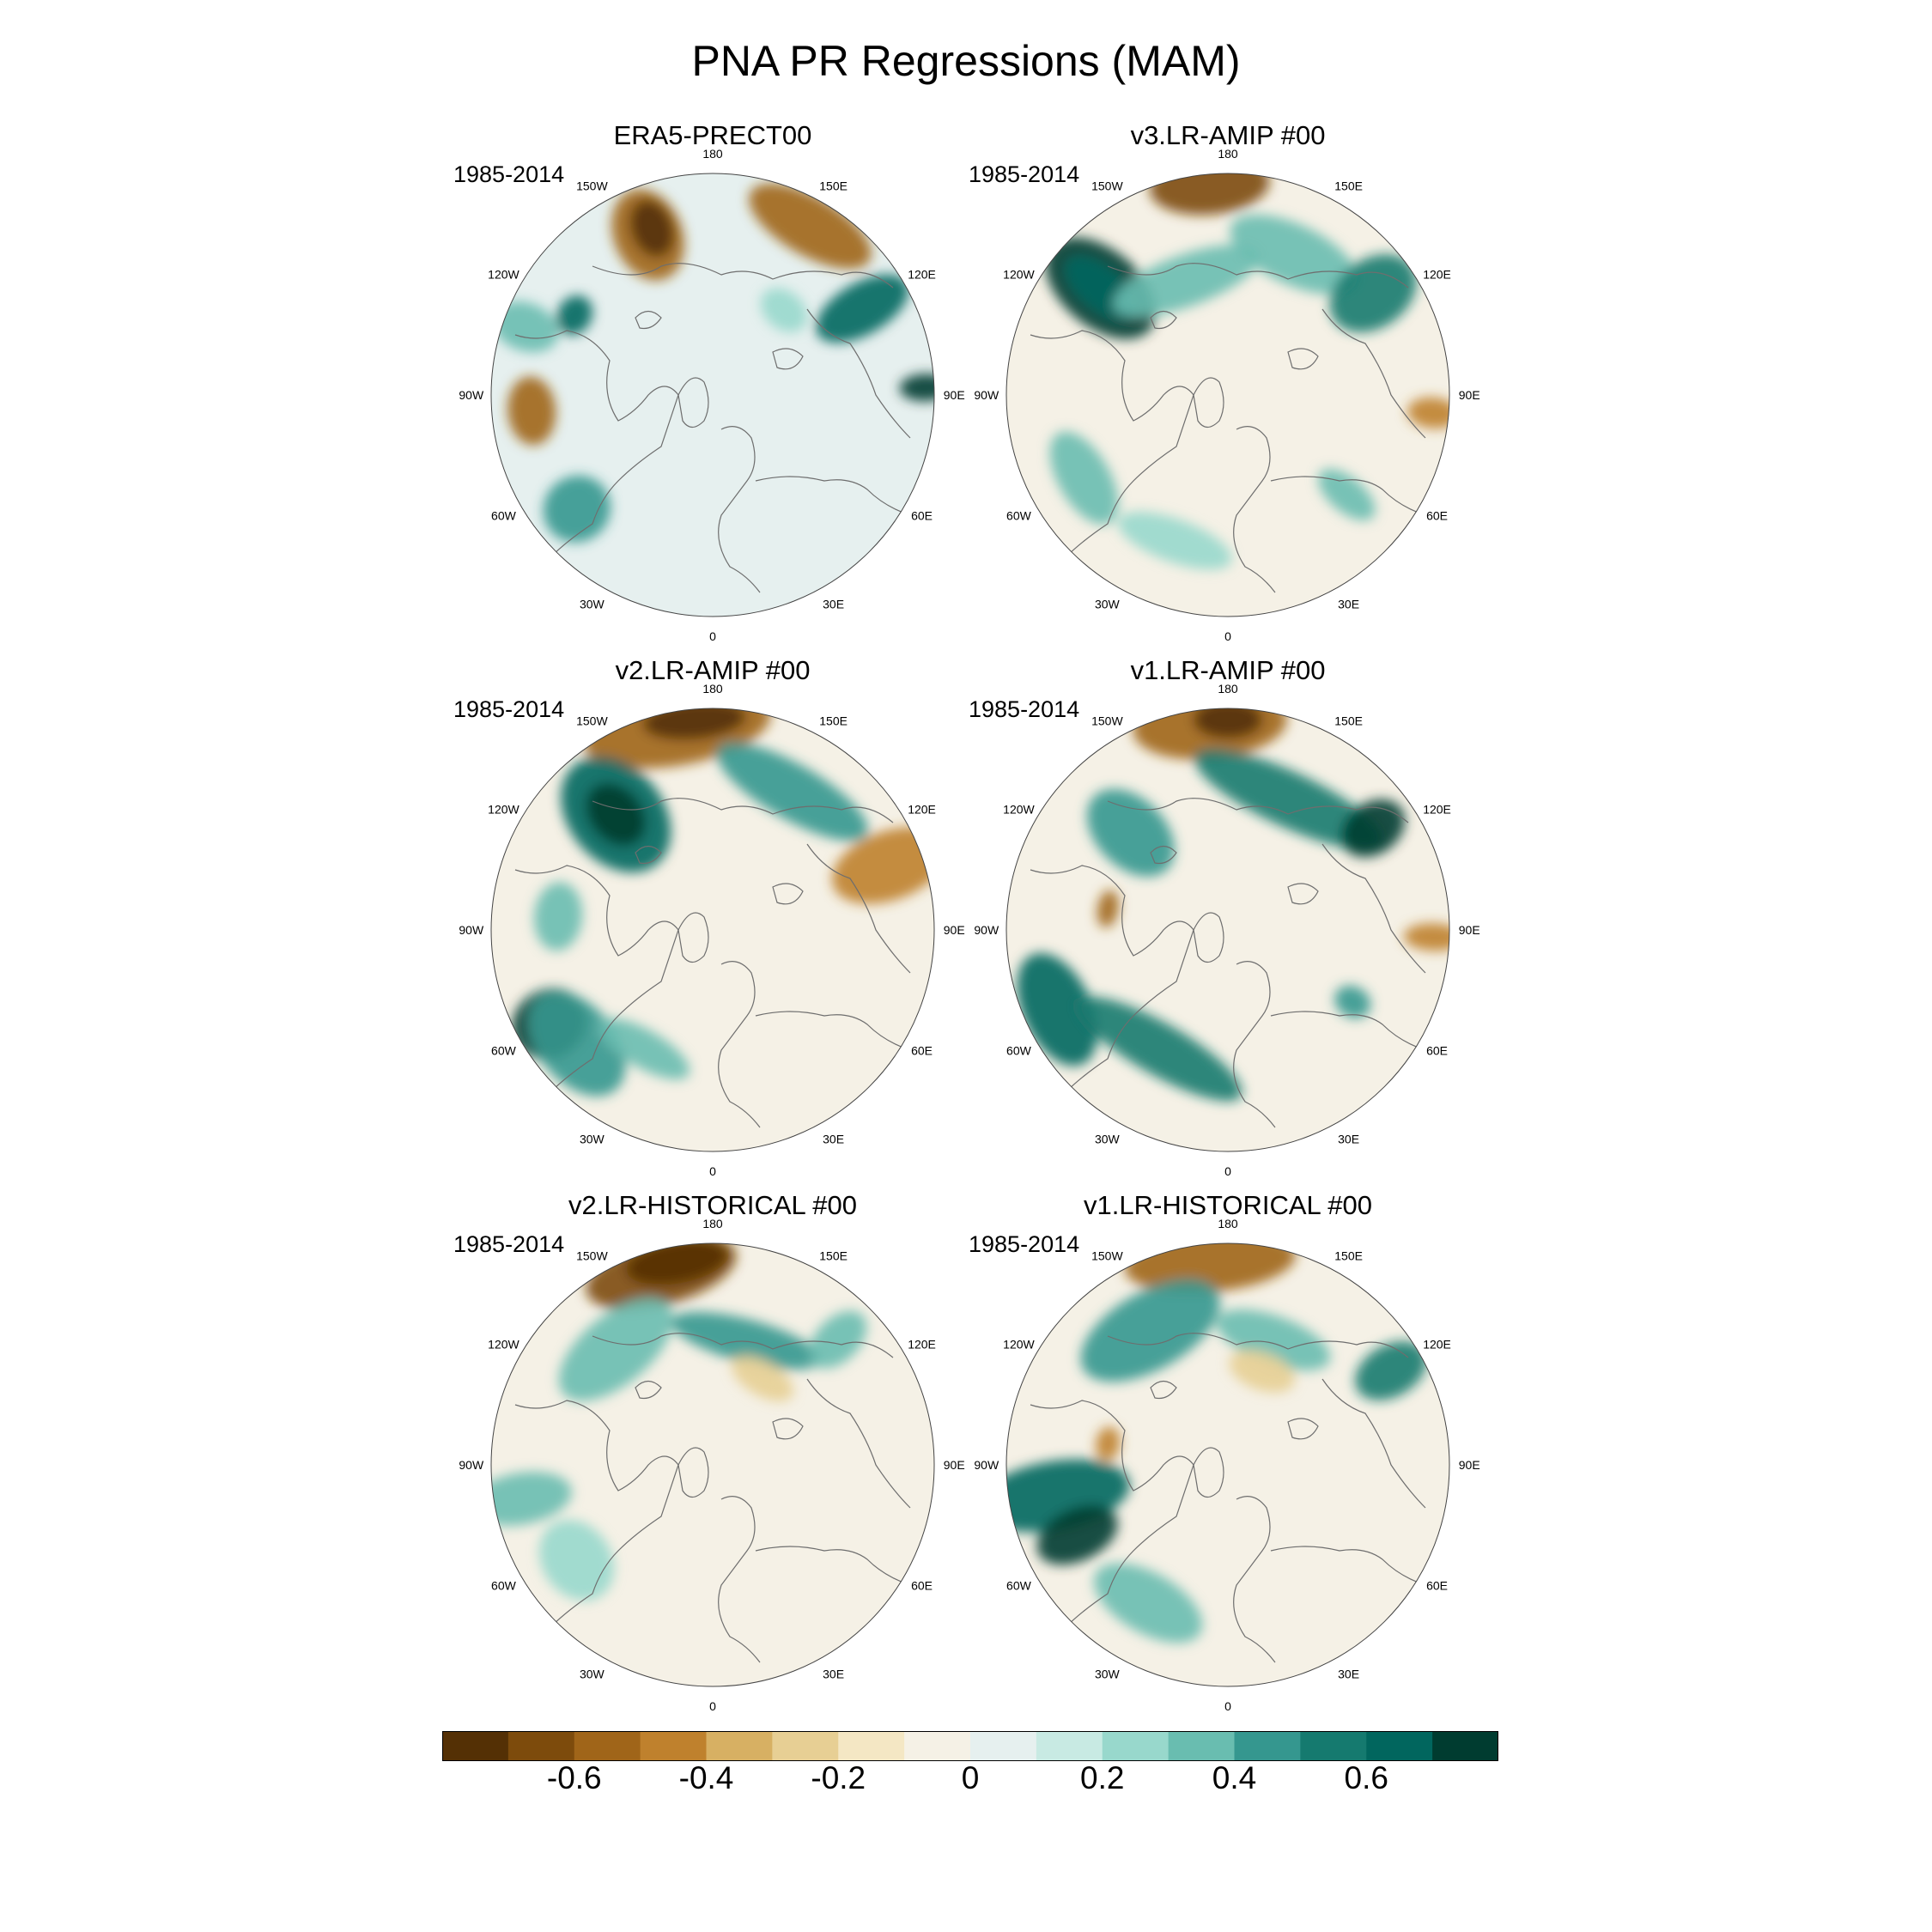 The width and height of the screenshot is (1932, 1932). What do you see at coordinates (713, 670) in the screenshot?
I see `panel-title: v2.LR-AMIP #00` at bounding box center [713, 670].